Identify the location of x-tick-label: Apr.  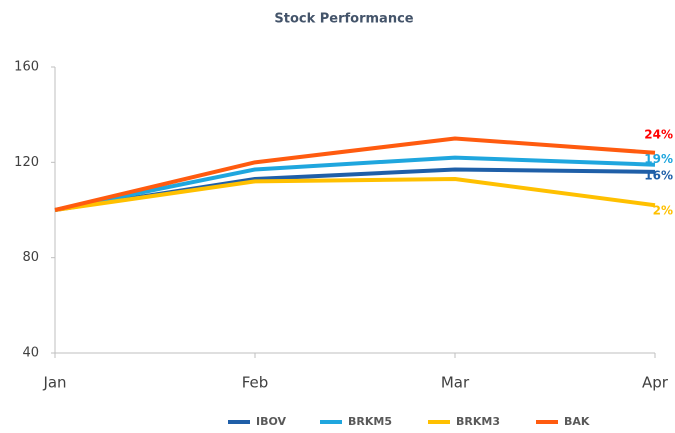
(655, 383).